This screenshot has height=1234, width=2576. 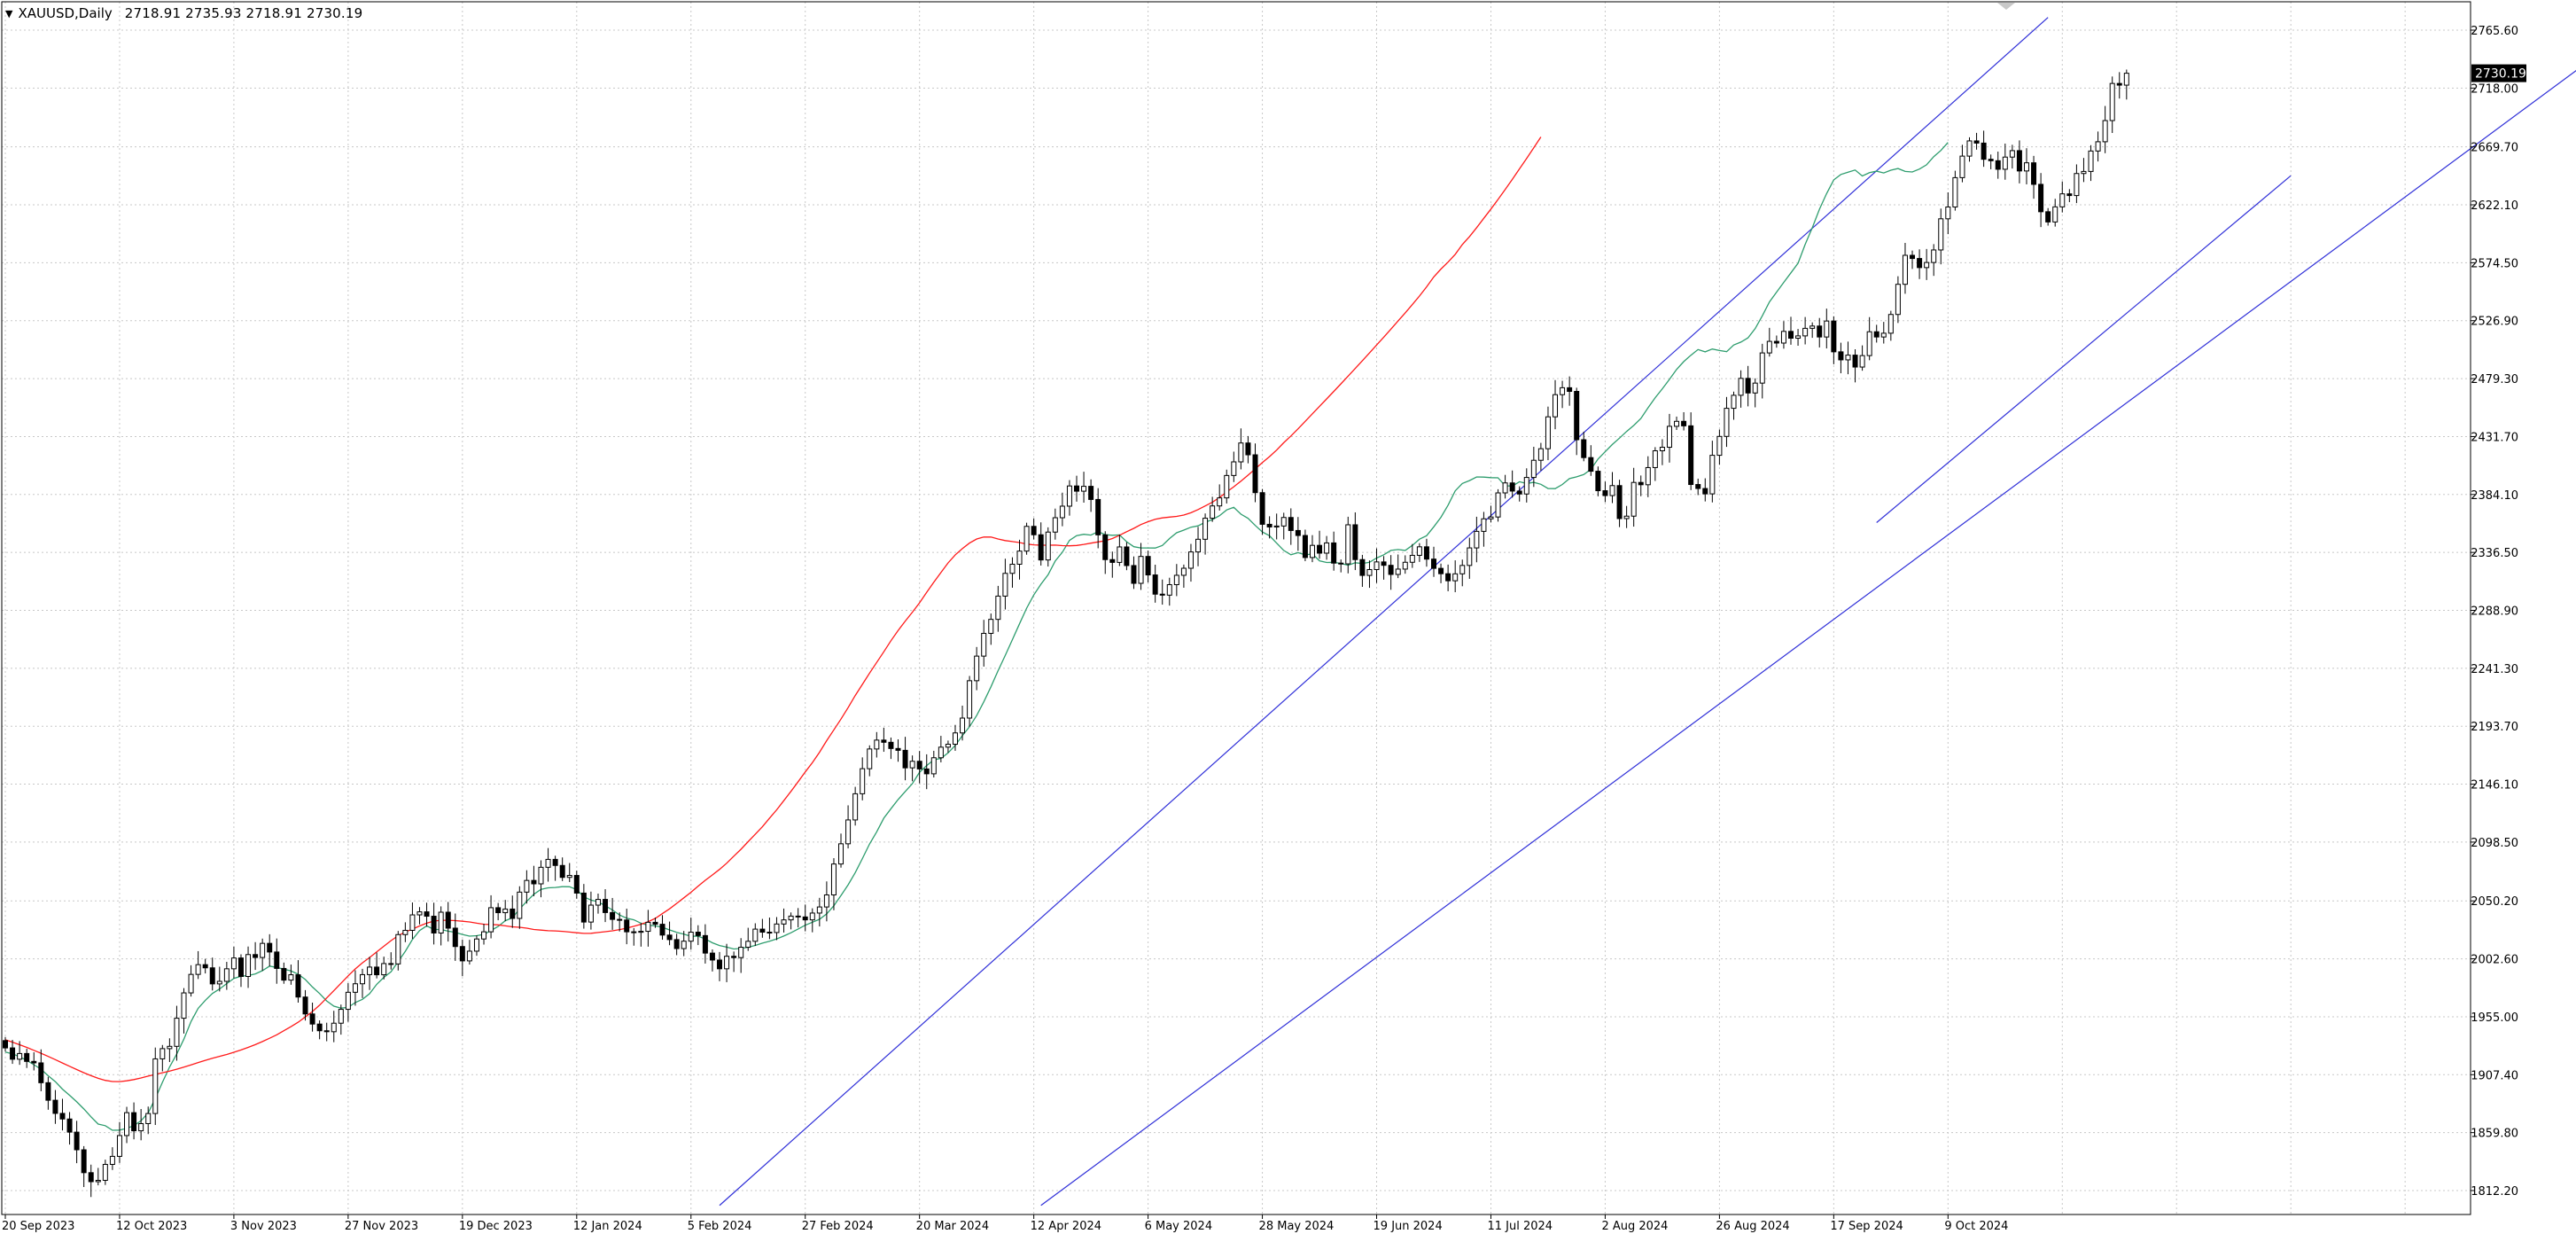 I want to click on dropdown-triangle-icon: ▼, so click(x=9, y=13).